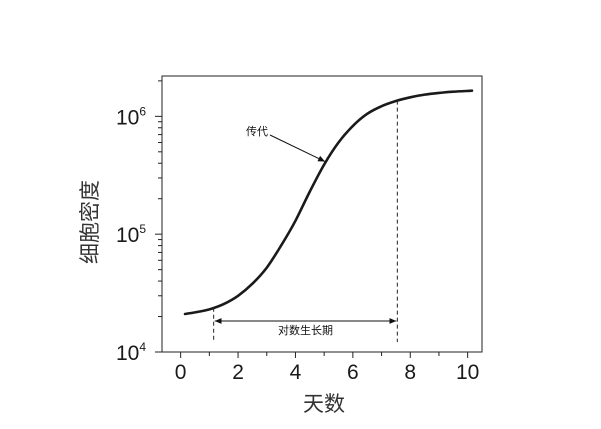 Image resolution: width=601 pixels, height=429 pixels. Describe the element at coordinates (181, 372) in the screenshot. I see `x-tick-label: 0` at that location.